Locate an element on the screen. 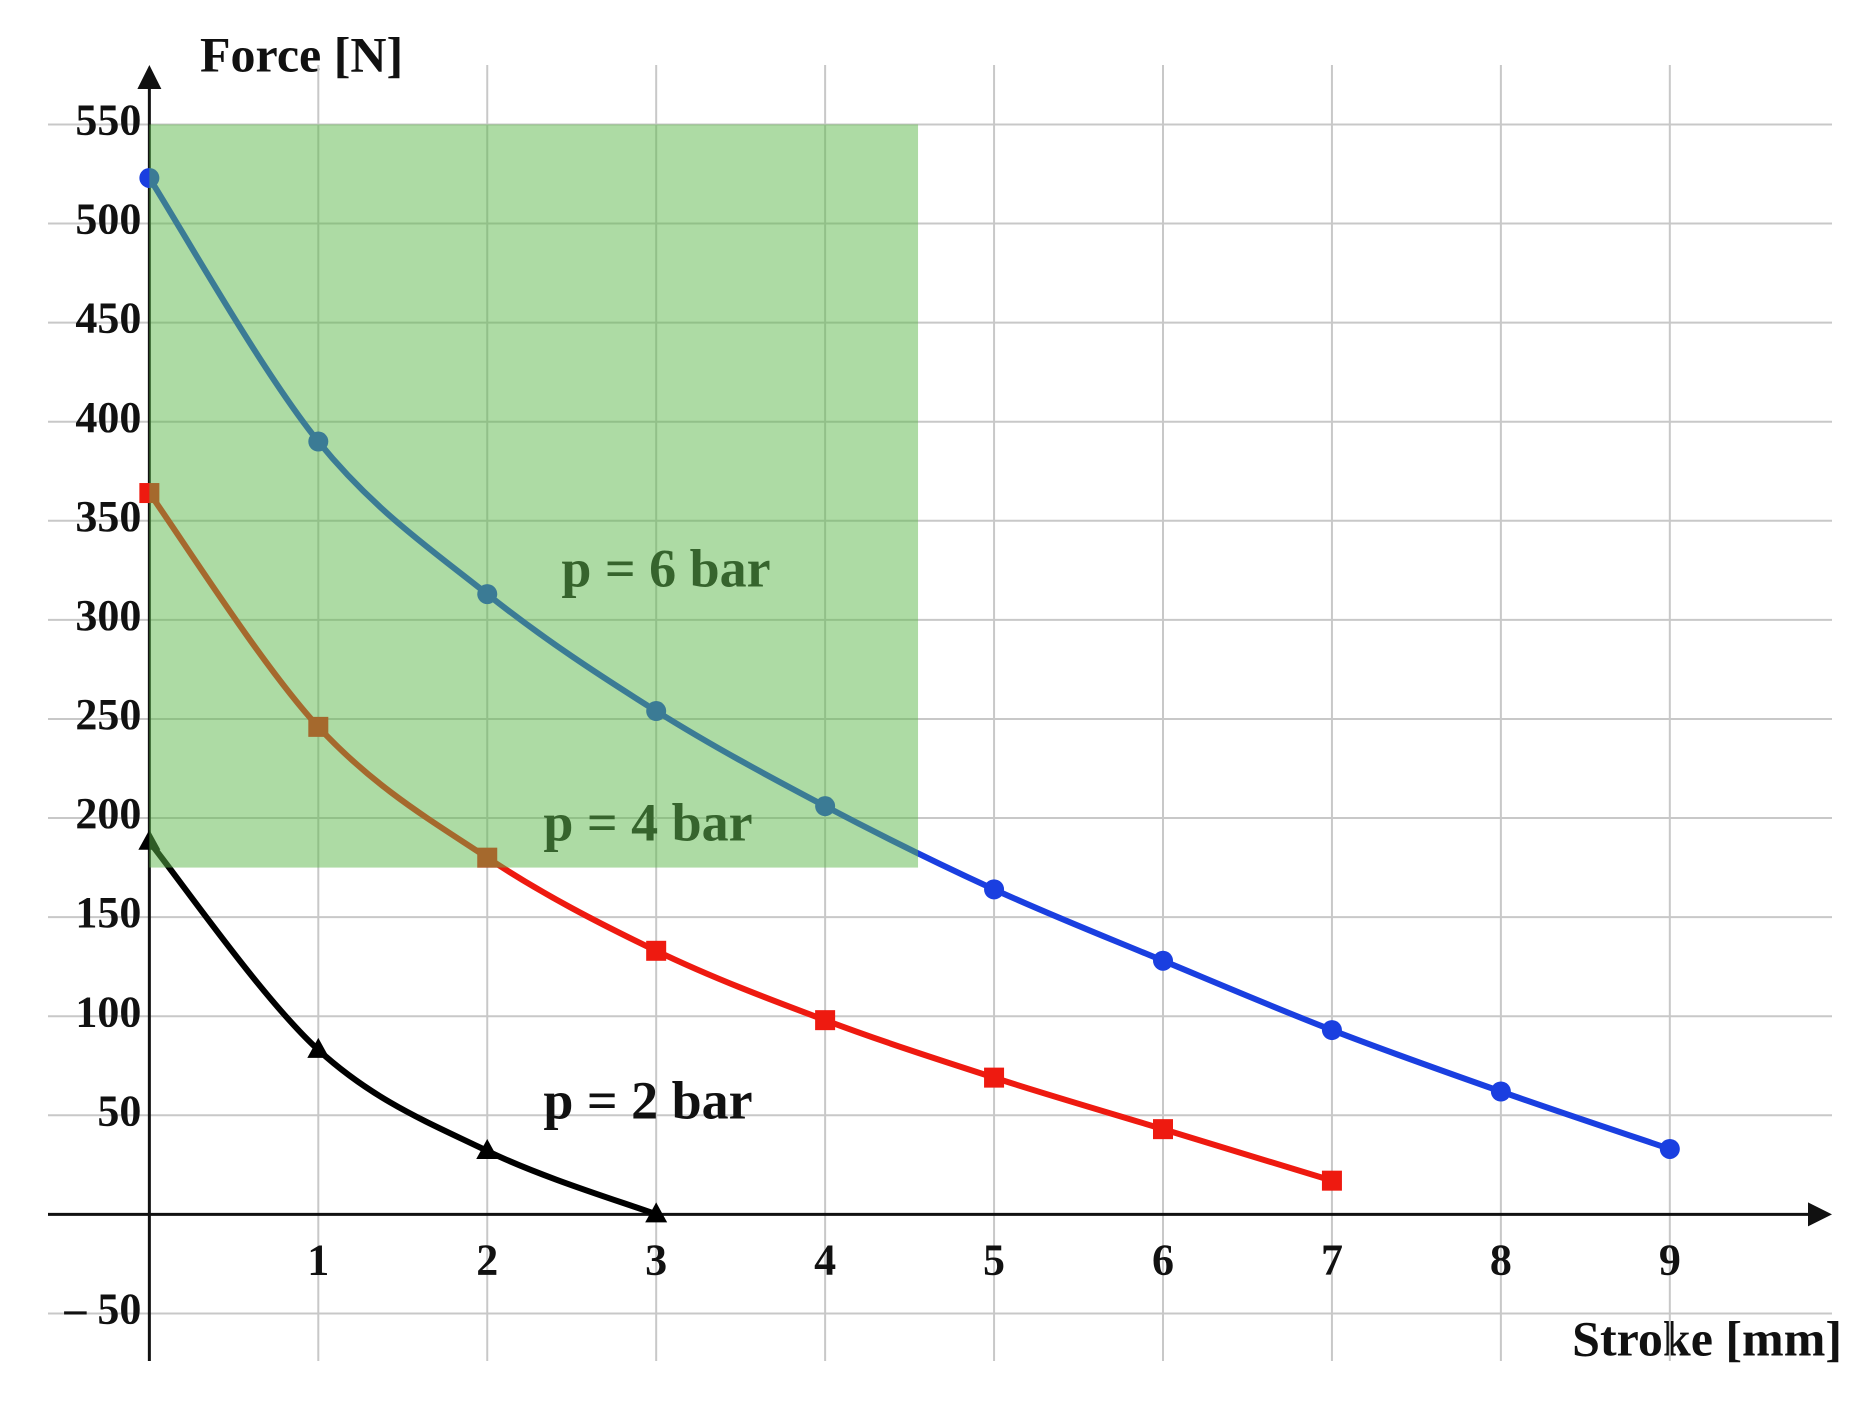  x-tick-label: 9 is located at coordinates (1670, 1259).